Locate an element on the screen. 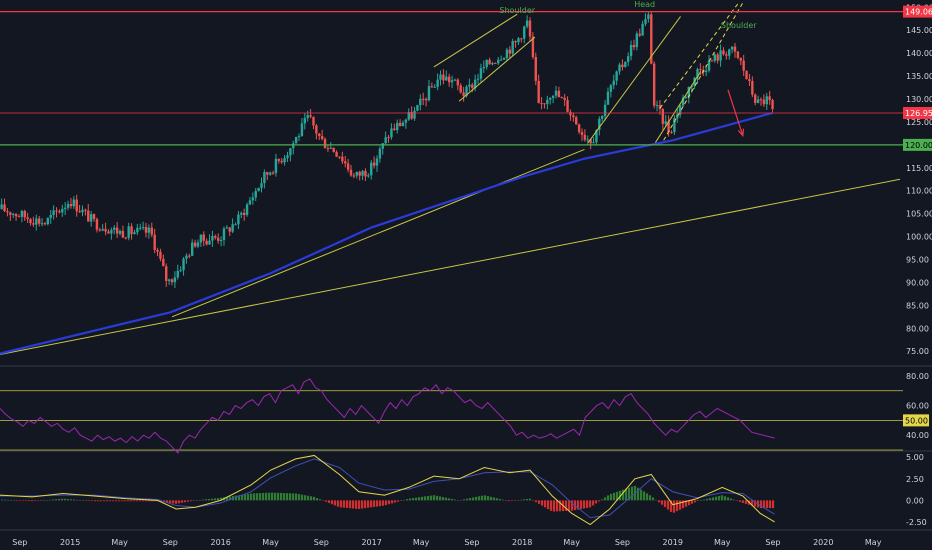  trendline is located at coordinates (678, 107).